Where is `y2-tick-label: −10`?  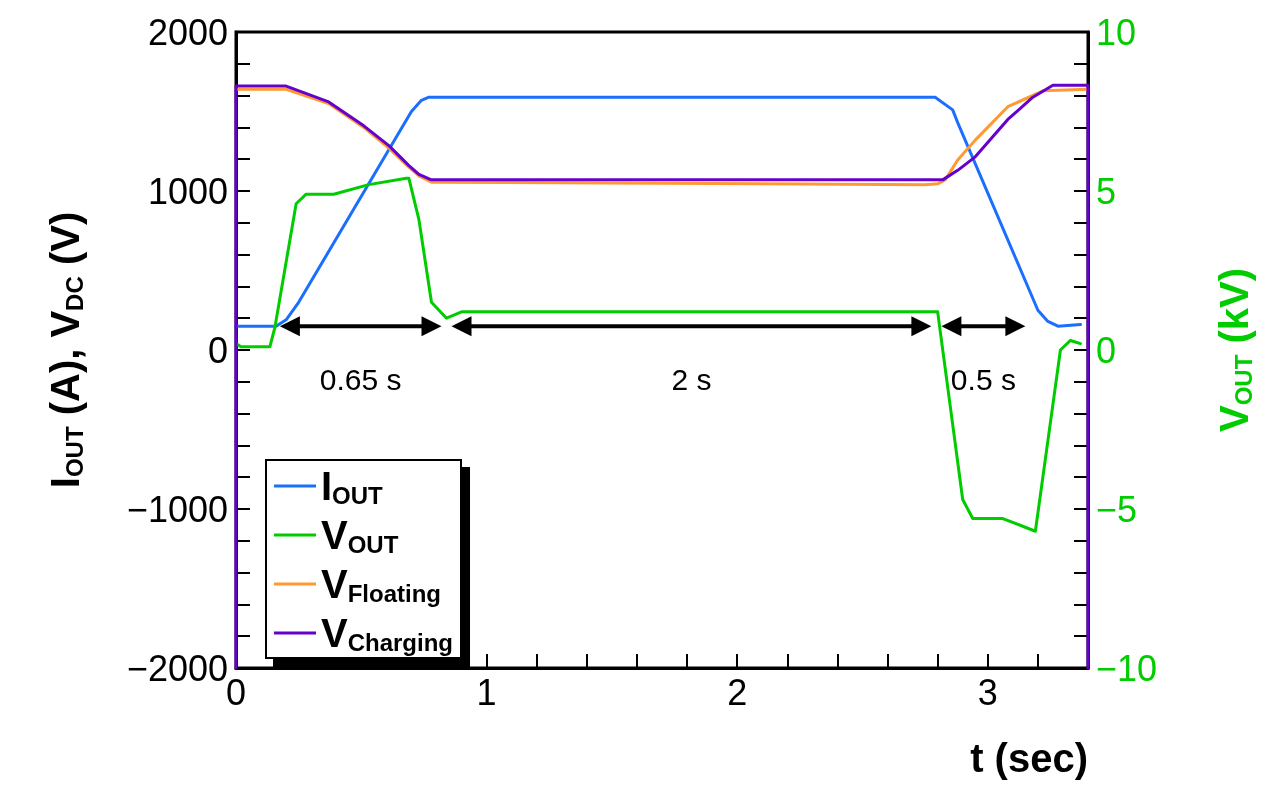 y2-tick-label: −10 is located at coordinates (1127, 668).